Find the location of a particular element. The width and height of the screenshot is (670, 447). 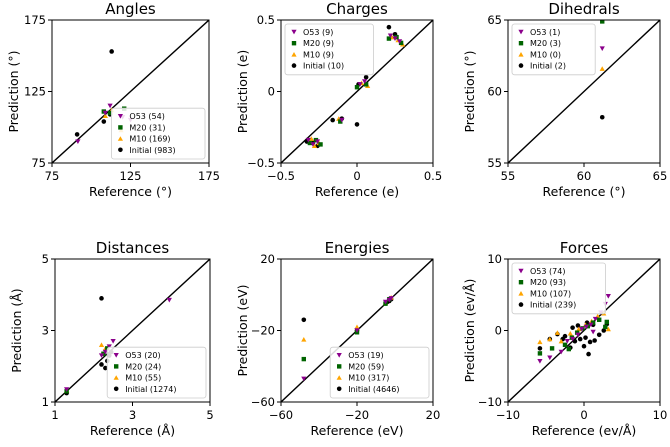

legend-label: O53 (9) is located at coordinates (318, 32).